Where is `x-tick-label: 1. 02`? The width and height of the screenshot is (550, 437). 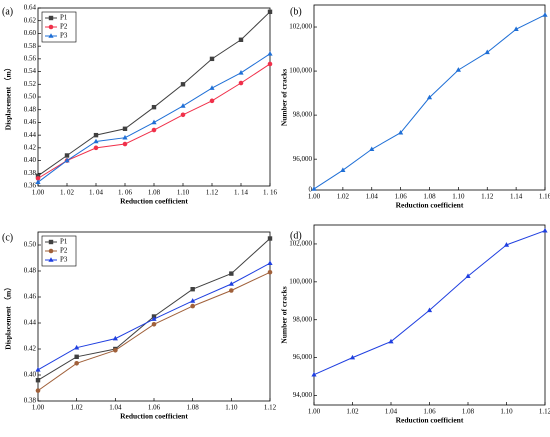
x-tick-label: 1. 02 is located at coordinates (67, 193).